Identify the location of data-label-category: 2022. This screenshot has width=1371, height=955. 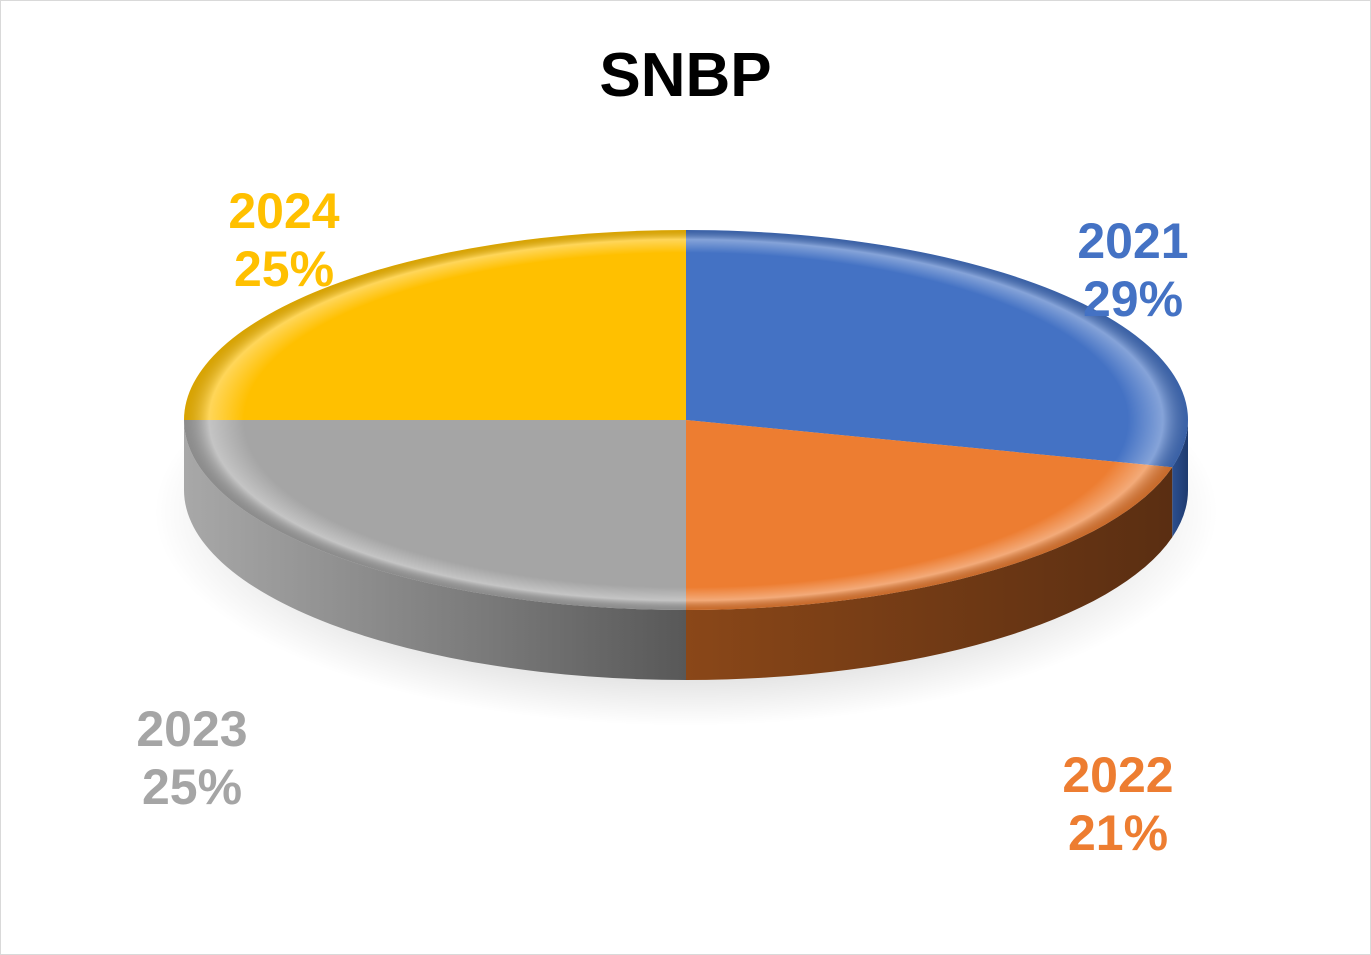
(1118, 775).